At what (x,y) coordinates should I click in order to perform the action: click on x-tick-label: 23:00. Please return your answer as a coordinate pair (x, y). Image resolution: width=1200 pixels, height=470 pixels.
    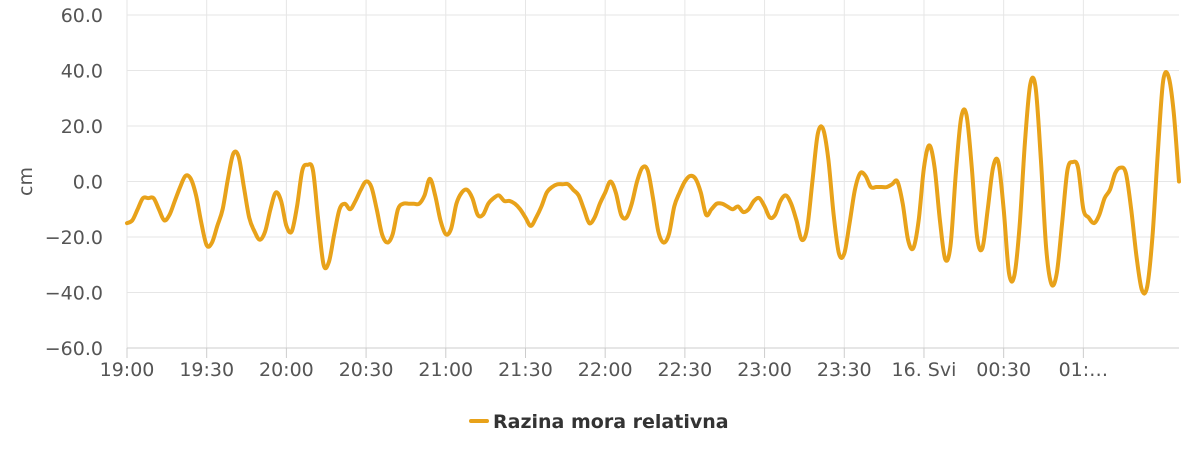
    Looking at the image, I should click on (764, 370).